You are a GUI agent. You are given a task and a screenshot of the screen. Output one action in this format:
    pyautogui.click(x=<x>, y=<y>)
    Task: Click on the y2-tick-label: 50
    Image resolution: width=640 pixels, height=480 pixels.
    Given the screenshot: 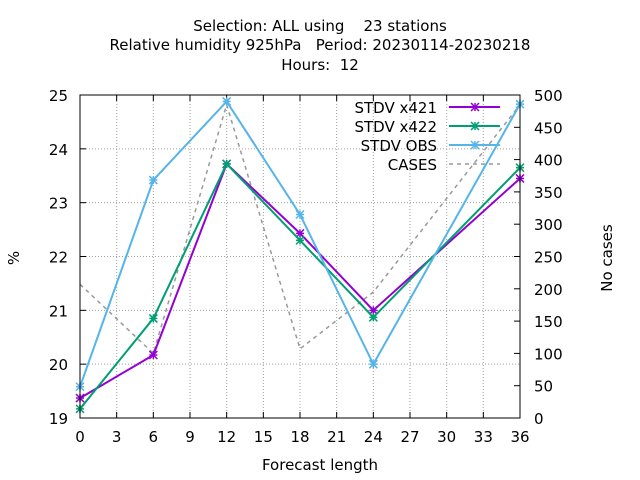 What is the action you would take?
    pyautogui.click(x=543, y=387)
    